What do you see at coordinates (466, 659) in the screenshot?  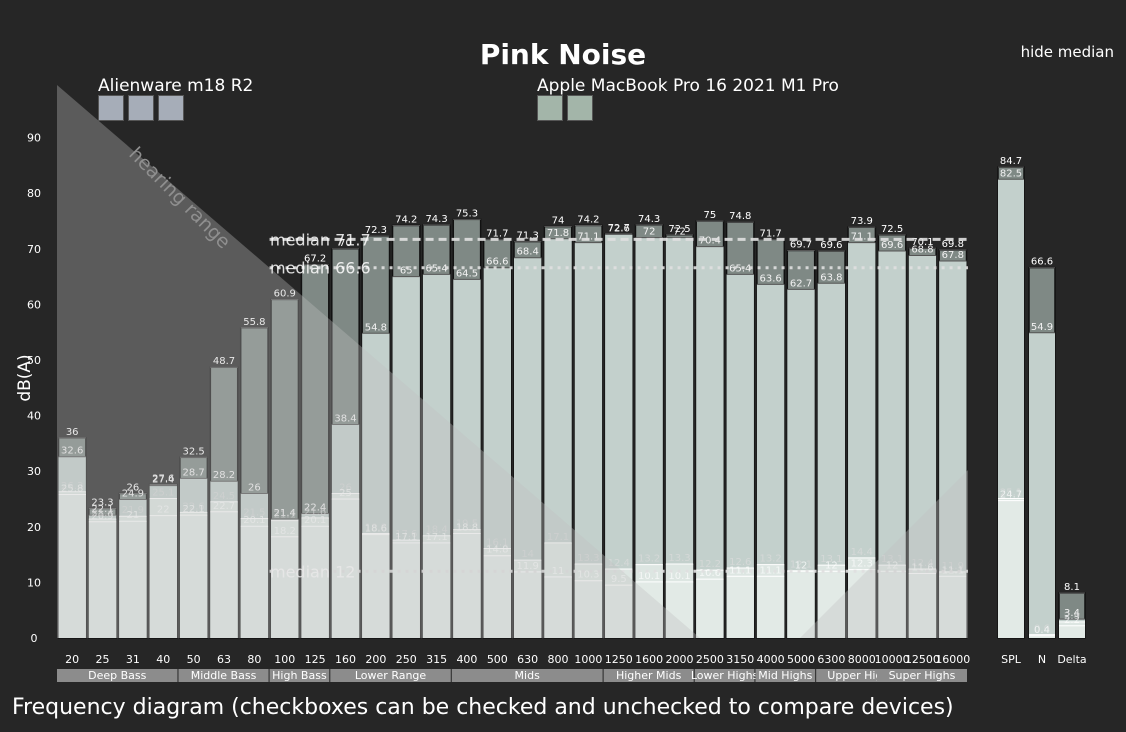 I see `x-tick-label: 400` at bounding box center [466, 659].